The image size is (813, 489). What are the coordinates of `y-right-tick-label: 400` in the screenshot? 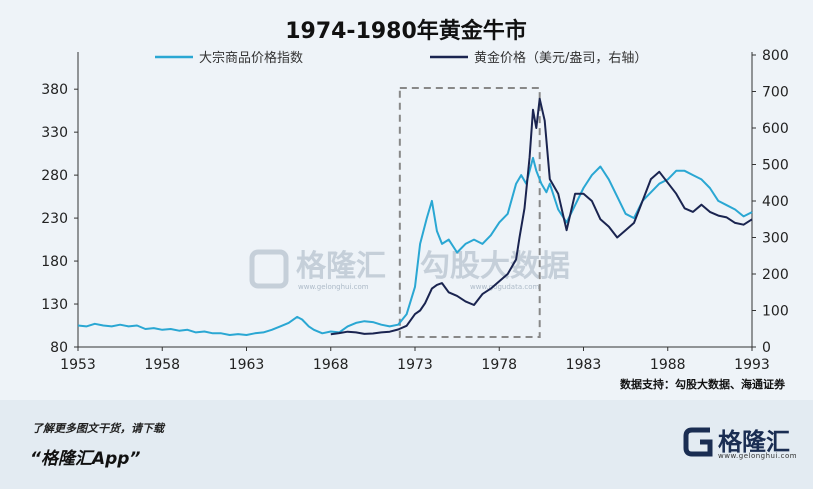 It's located at (775, 202).